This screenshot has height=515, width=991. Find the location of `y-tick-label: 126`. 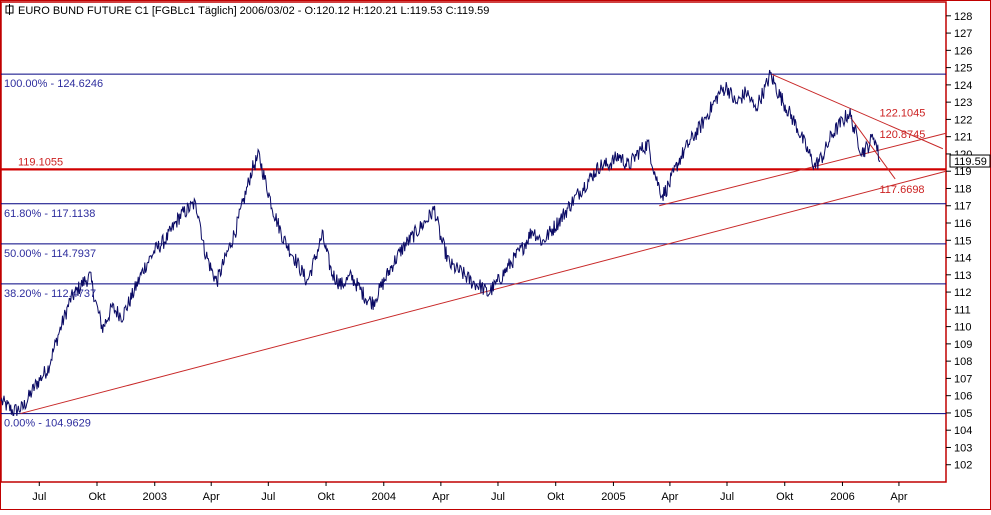

y-tick-label: 126 is located at coordinates (963, 51).